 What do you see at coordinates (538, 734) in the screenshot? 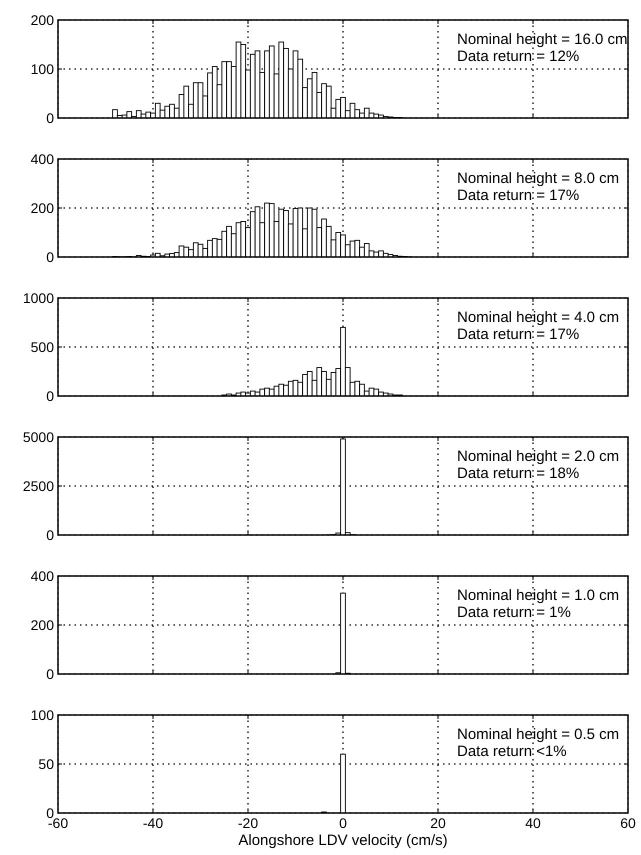
I see `annotation: Nominal height = 0.5 cm` at bounding box center [538, 734].